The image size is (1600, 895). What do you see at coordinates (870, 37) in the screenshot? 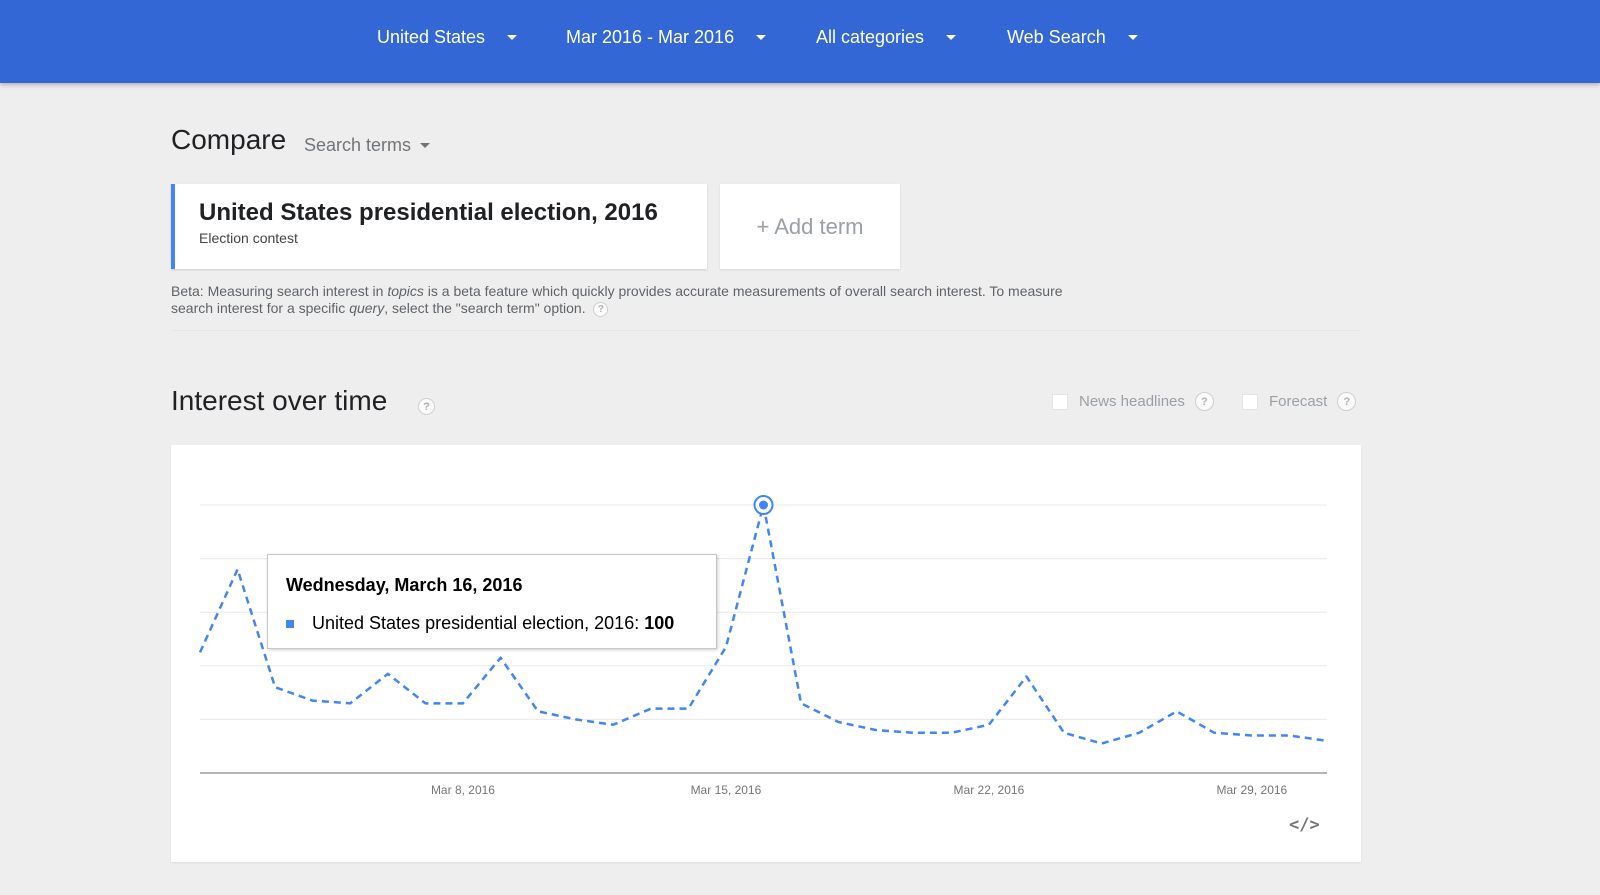
I see `filter-category-label: All categories` at bounding box center [870, 37].